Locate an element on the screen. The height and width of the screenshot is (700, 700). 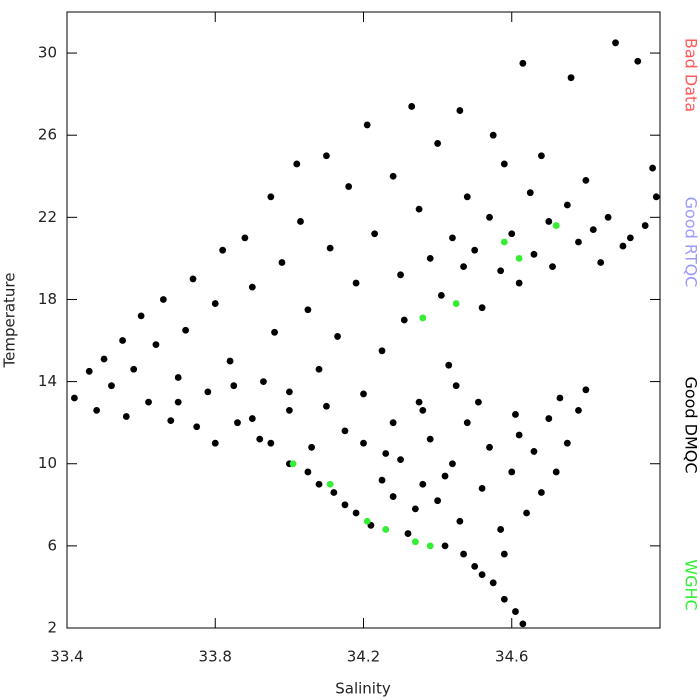
y-tick-label: 2 is located at coordinates (52, 628).